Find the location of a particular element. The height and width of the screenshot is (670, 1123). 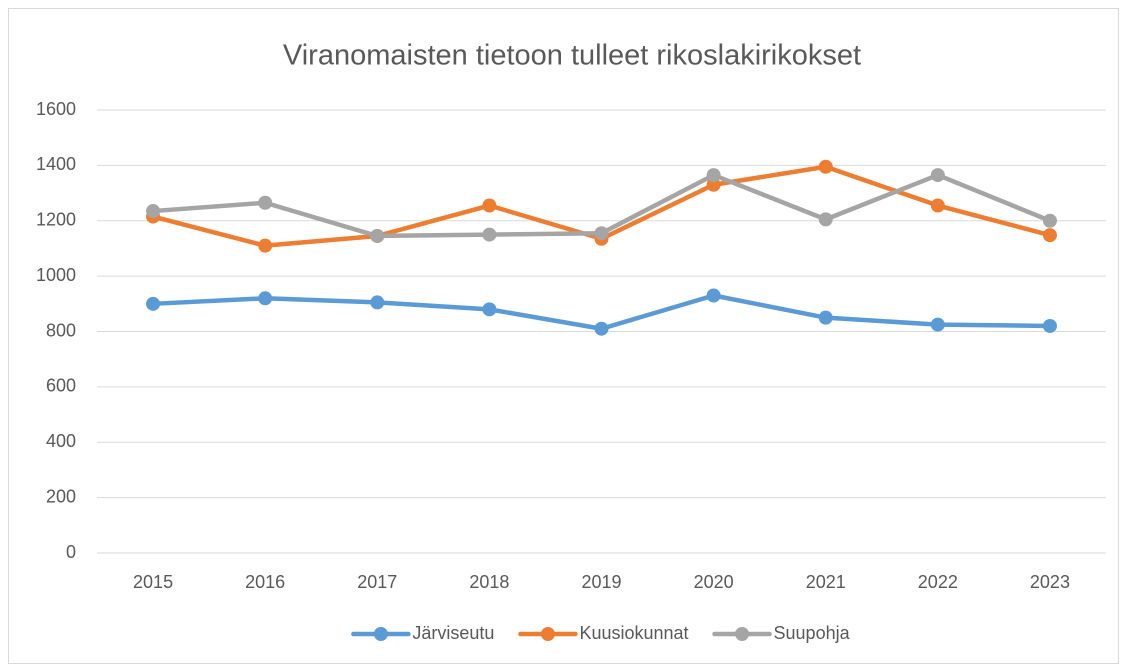

legend-label: Suupohja is located at coordinates (812, 633).